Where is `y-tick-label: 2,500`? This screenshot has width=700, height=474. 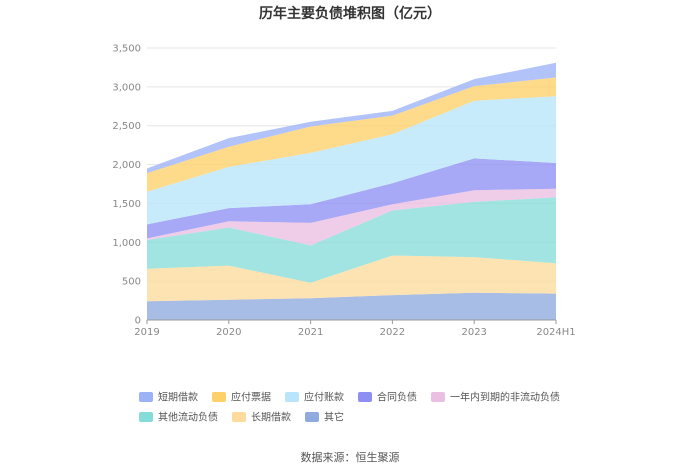 y-tick-label: 2,500 is located at coordinates (126, 126).